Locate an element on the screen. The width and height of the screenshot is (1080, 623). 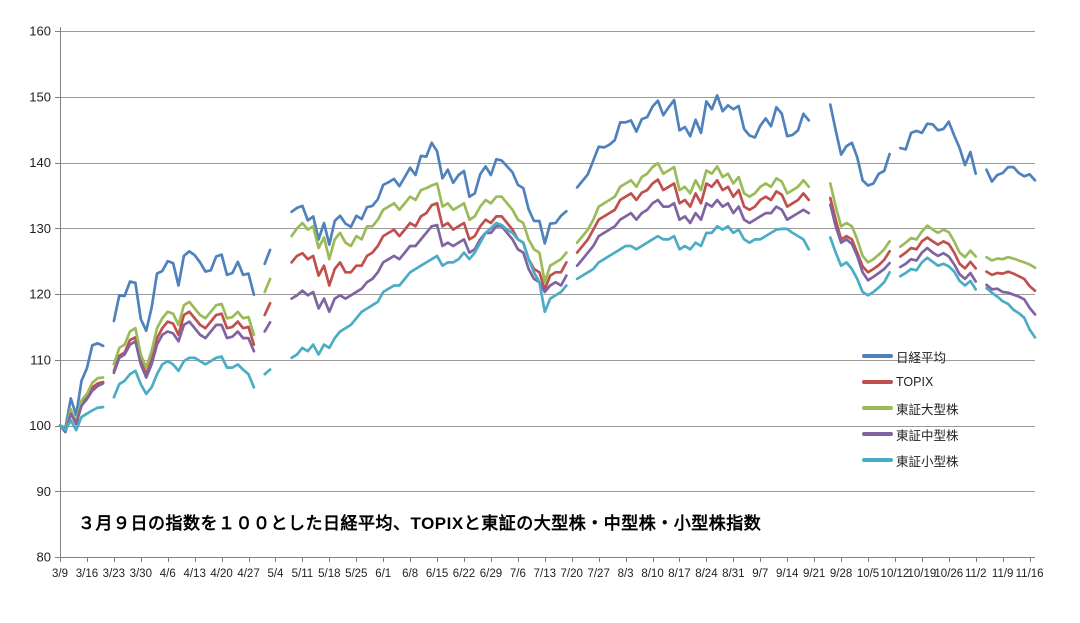
legend-label-mid-cap: 東証中型株 is located at coordinates (927, 435).